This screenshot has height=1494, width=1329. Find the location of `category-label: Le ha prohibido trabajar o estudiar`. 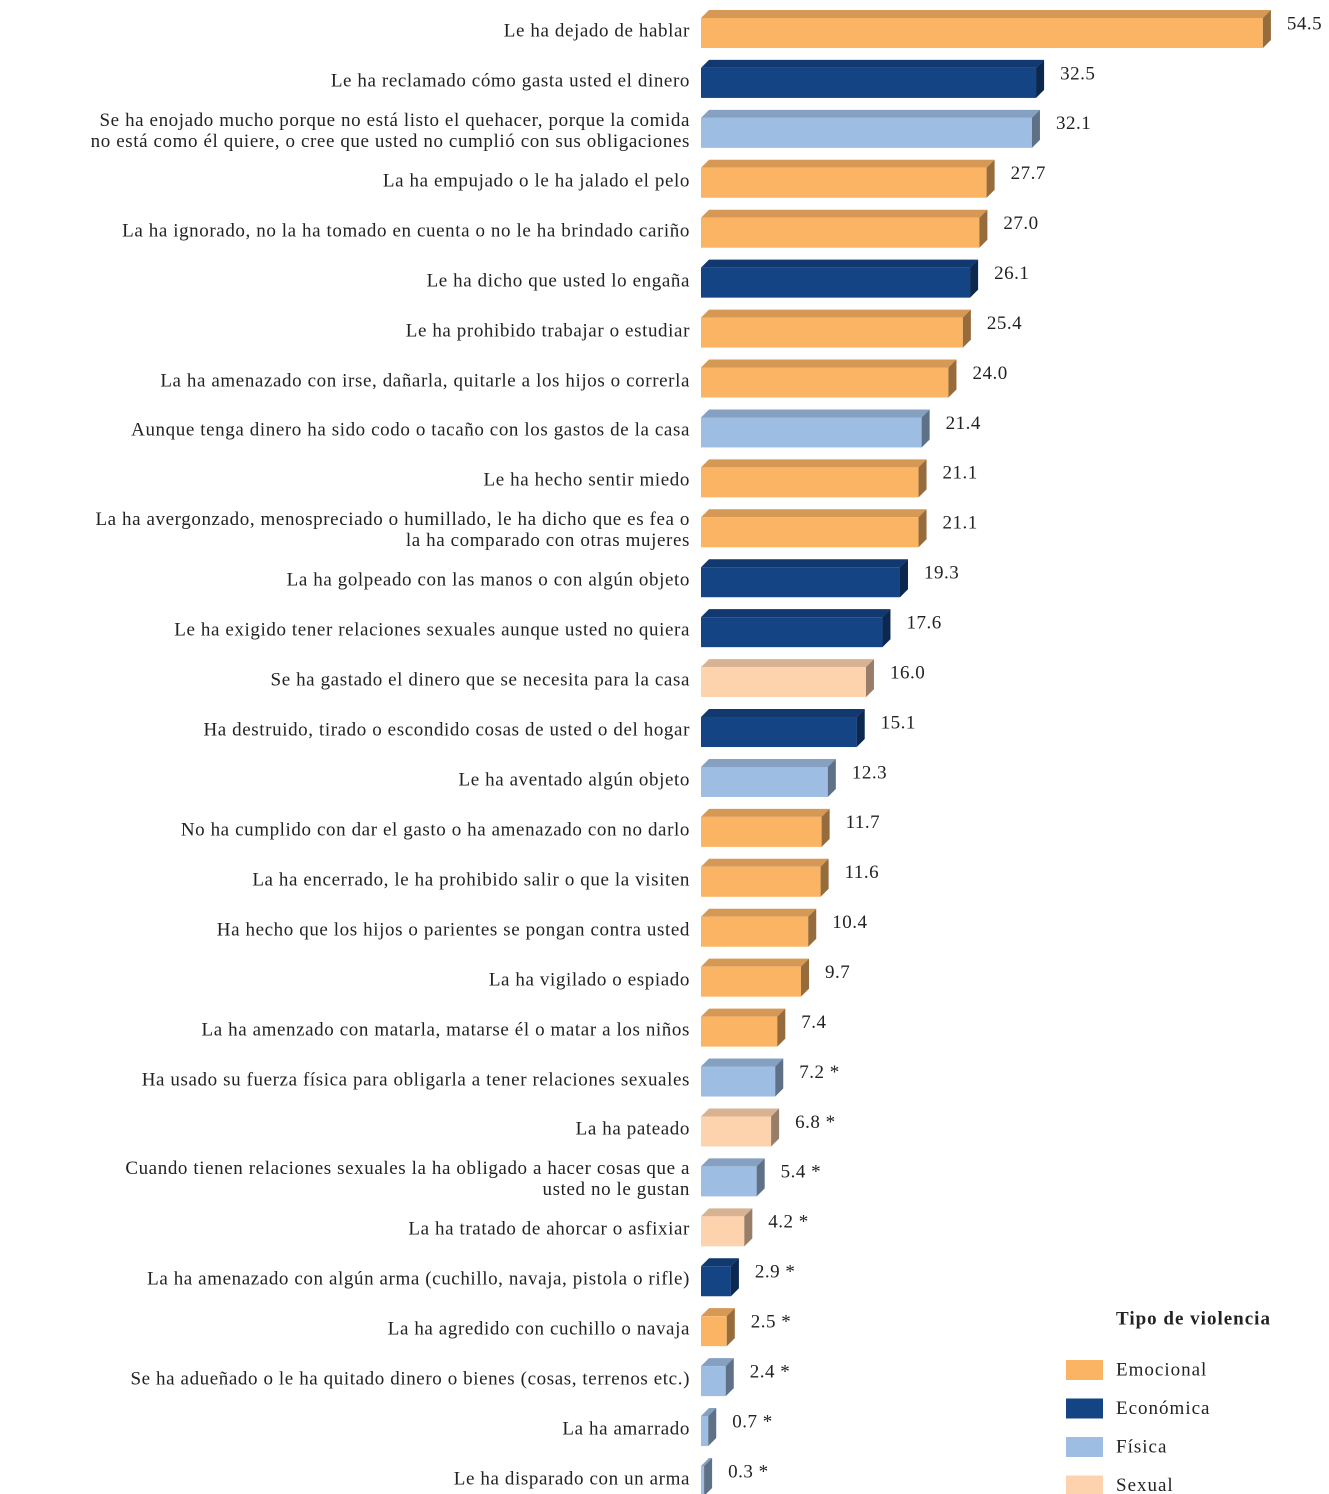

category-label: Le ha prohibido trabajar o estudiar is located at coordinates (547, 331).